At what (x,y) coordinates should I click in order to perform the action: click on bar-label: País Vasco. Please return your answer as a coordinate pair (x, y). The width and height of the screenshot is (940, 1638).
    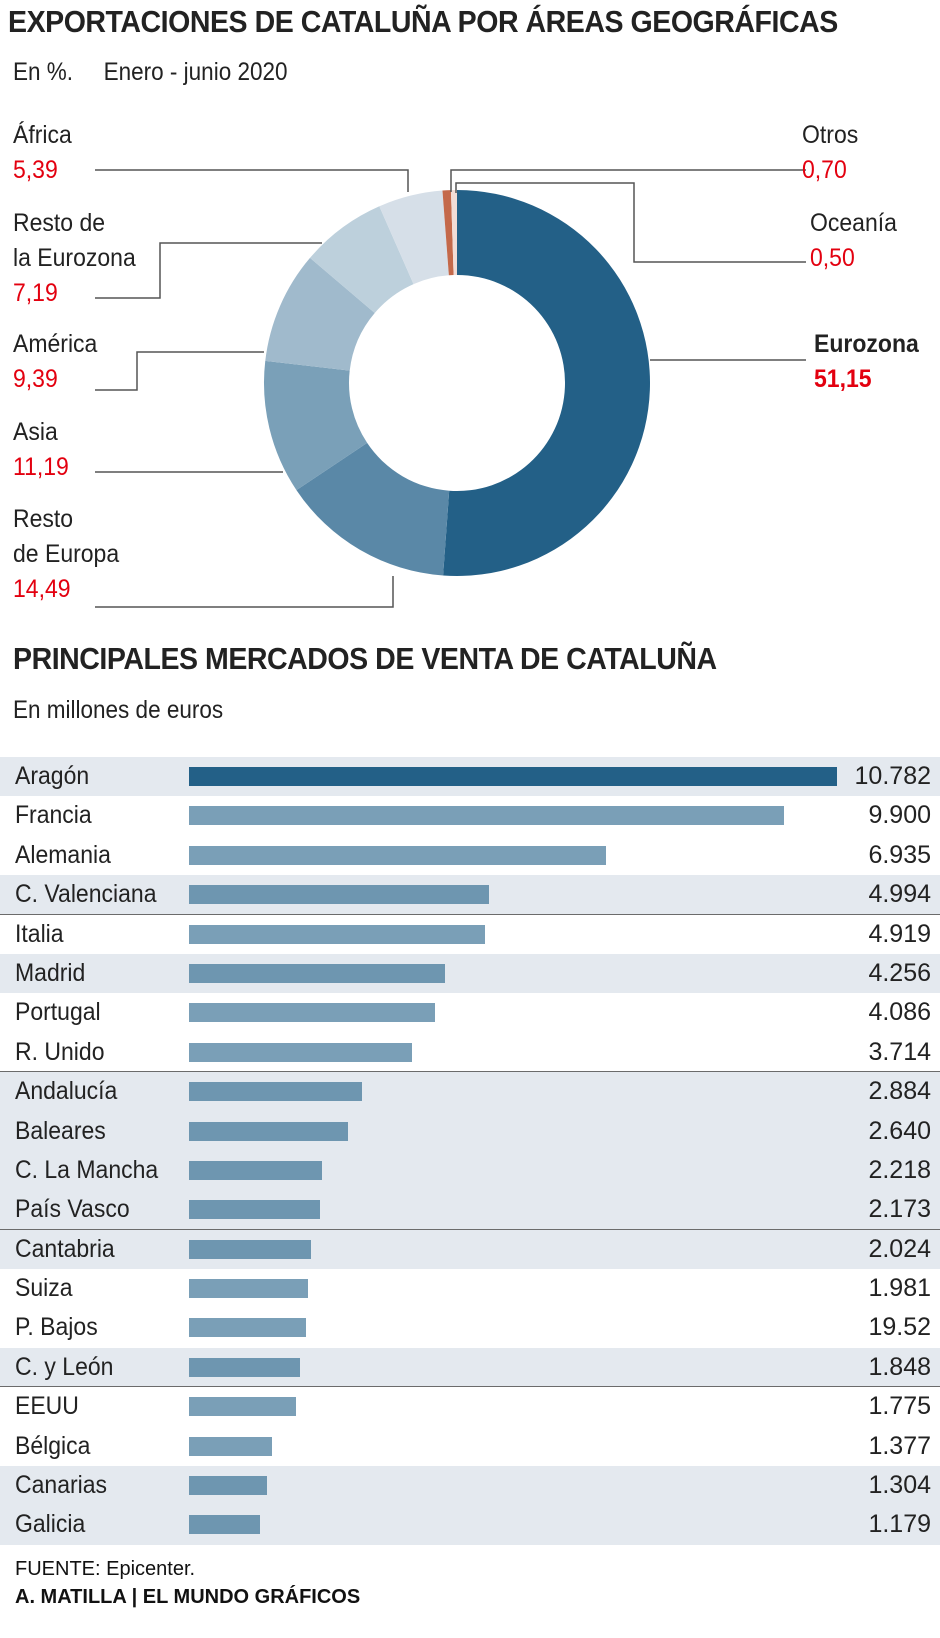
    Looking at the image, I should click on (72, 1209).